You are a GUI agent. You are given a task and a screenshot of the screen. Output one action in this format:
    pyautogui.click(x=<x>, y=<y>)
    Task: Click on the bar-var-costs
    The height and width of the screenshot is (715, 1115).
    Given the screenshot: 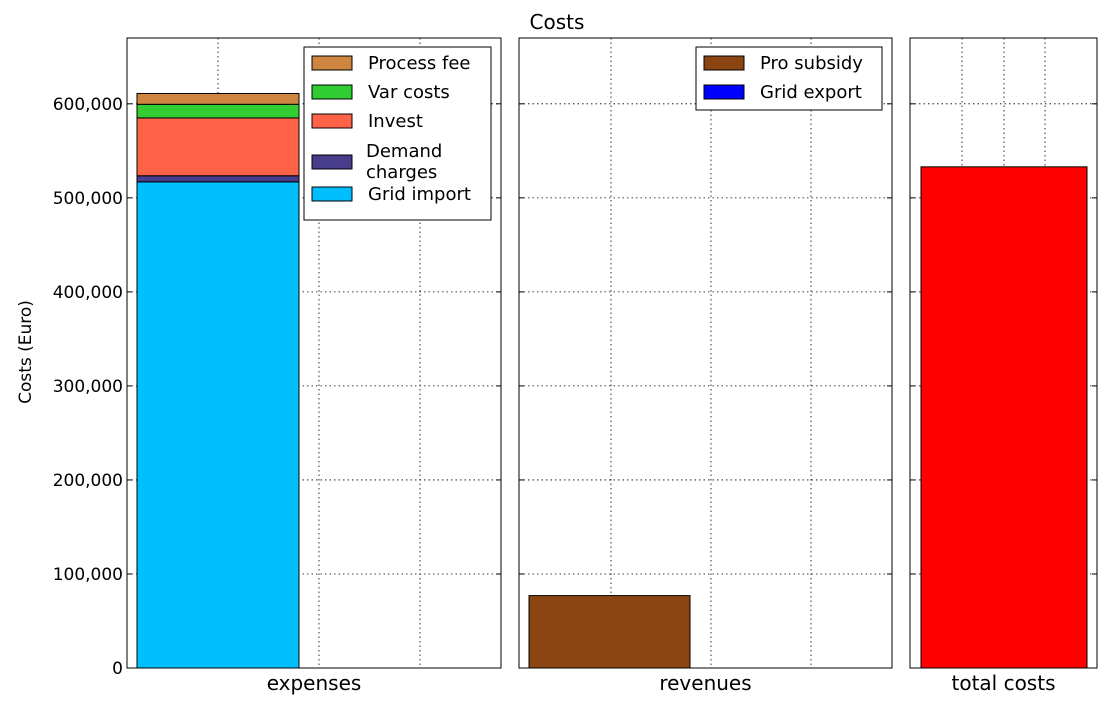 What is the action you would take?
    pyautogui.click(x=218, y=111)
    